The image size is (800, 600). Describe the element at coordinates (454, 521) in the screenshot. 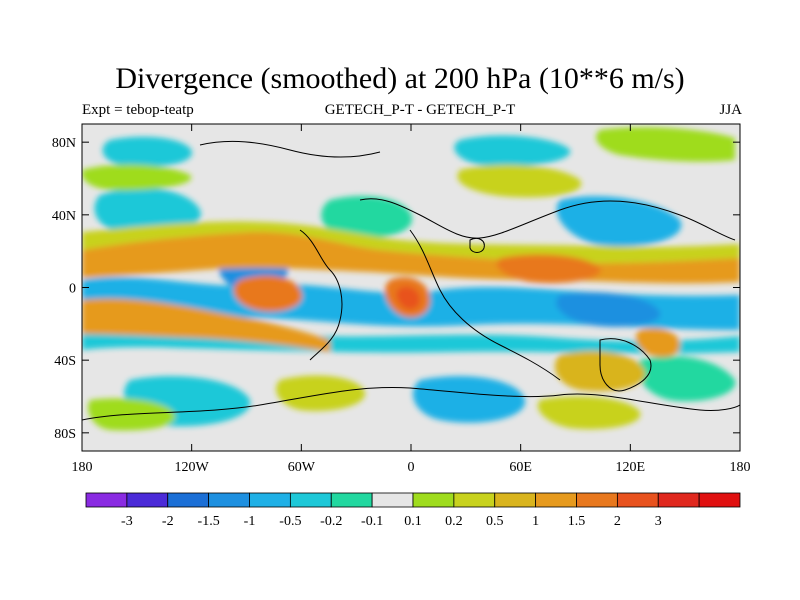

I see `colorbar-label: 0.2` at that location.